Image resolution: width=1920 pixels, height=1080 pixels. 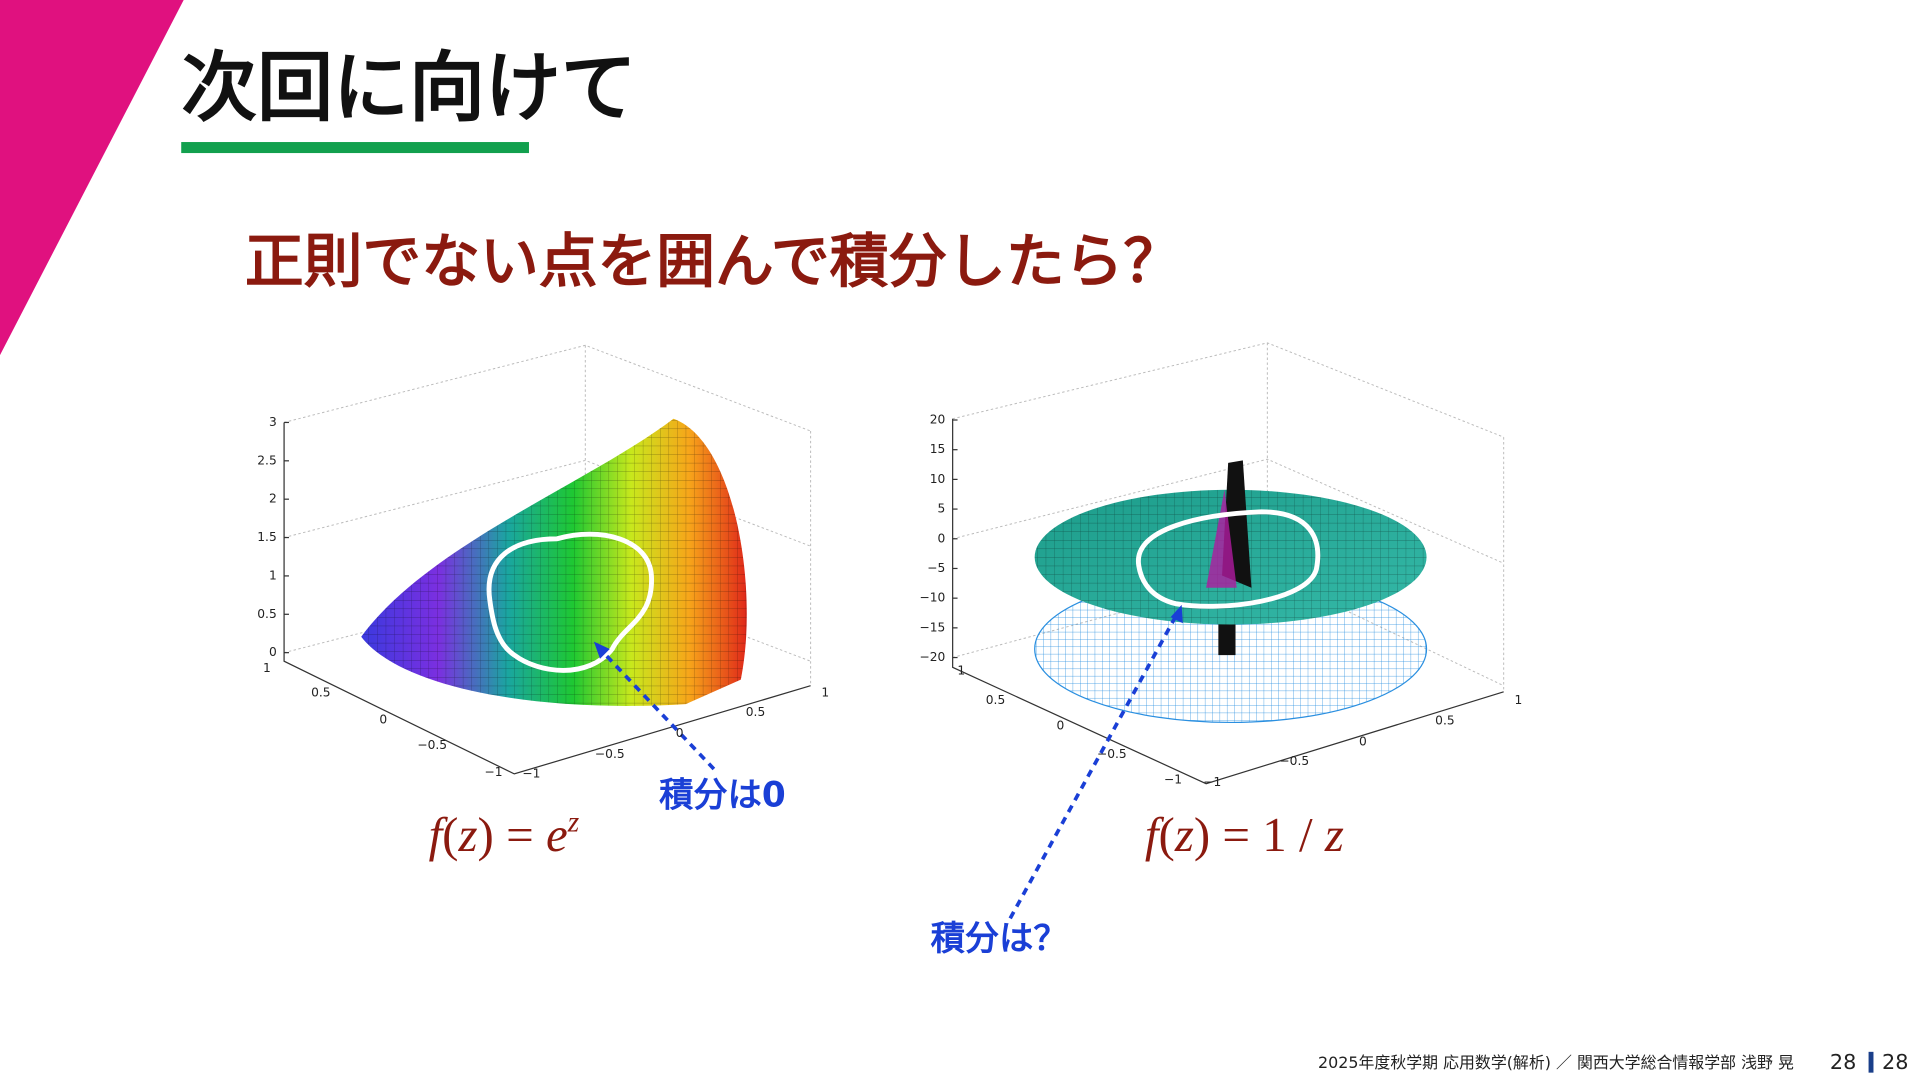 What do you see at coordinates (932, 598) in the screenshot?
I see `z-tick-label: −10` at bounding box center [932, 598].